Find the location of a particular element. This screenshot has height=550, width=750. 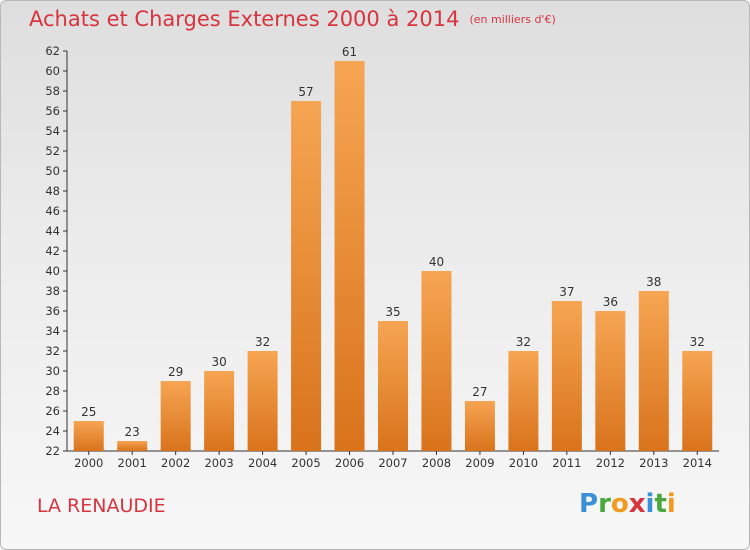

bar-2004 is located at coordinates (262, 401).